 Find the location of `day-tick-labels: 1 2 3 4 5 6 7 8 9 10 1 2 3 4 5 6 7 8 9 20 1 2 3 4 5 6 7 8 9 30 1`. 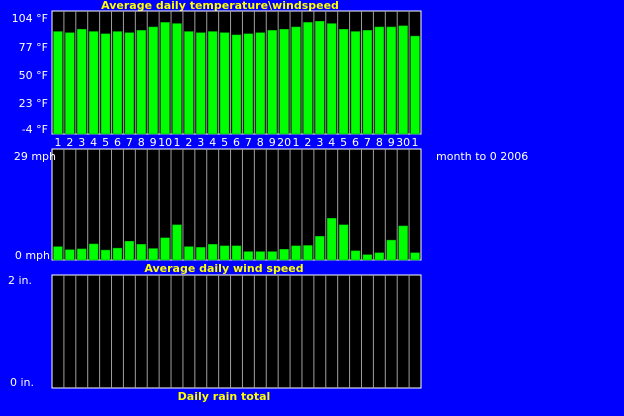

day-tick-labels: 1 2 3 4 5 6 7 8 9 10 1 2 3 4 5 6 7 8 9 20 1 2 3 4 5 6 7 8 9 30 1 is located at coordinates (236, 142).